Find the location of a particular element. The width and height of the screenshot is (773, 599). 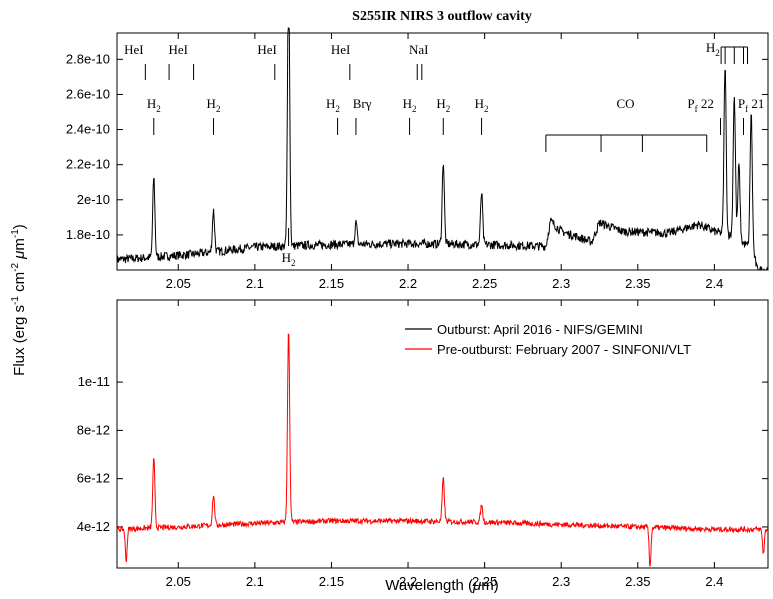

y-tick-label: 6e-12 is located at coordinates (93, 478).